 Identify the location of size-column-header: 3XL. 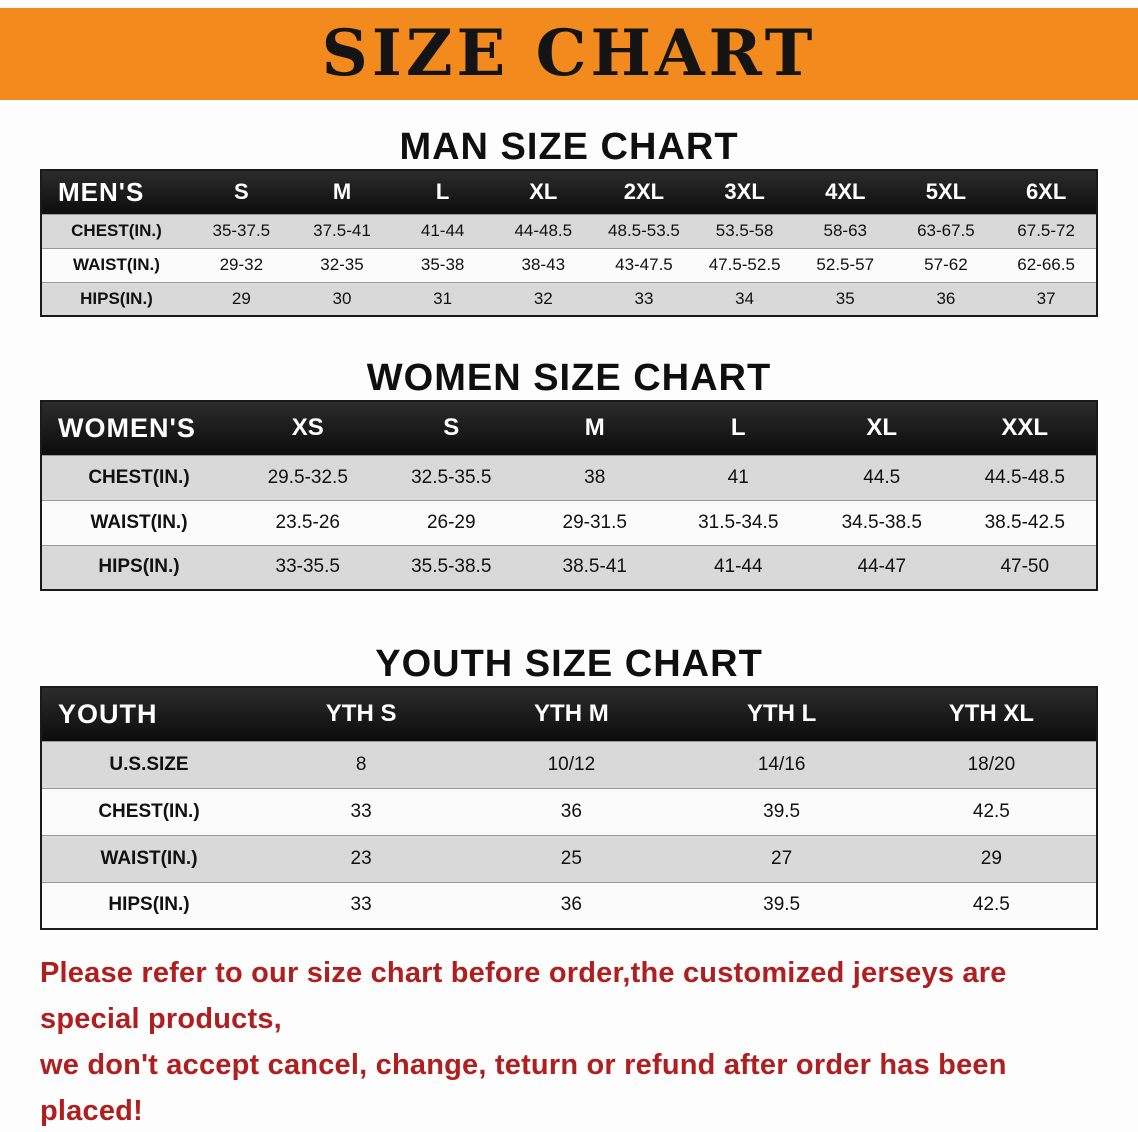
(744, 192).